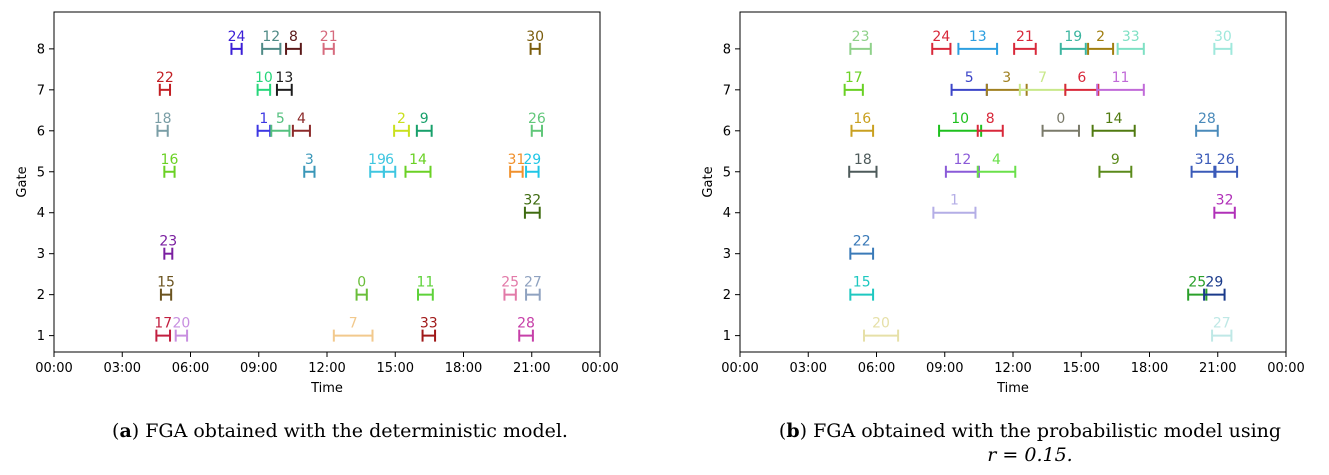  What do you see at coordinates (41, 172) in the screenshot?
I see `y-tick-label: 5` at bounding box center [41, 172].